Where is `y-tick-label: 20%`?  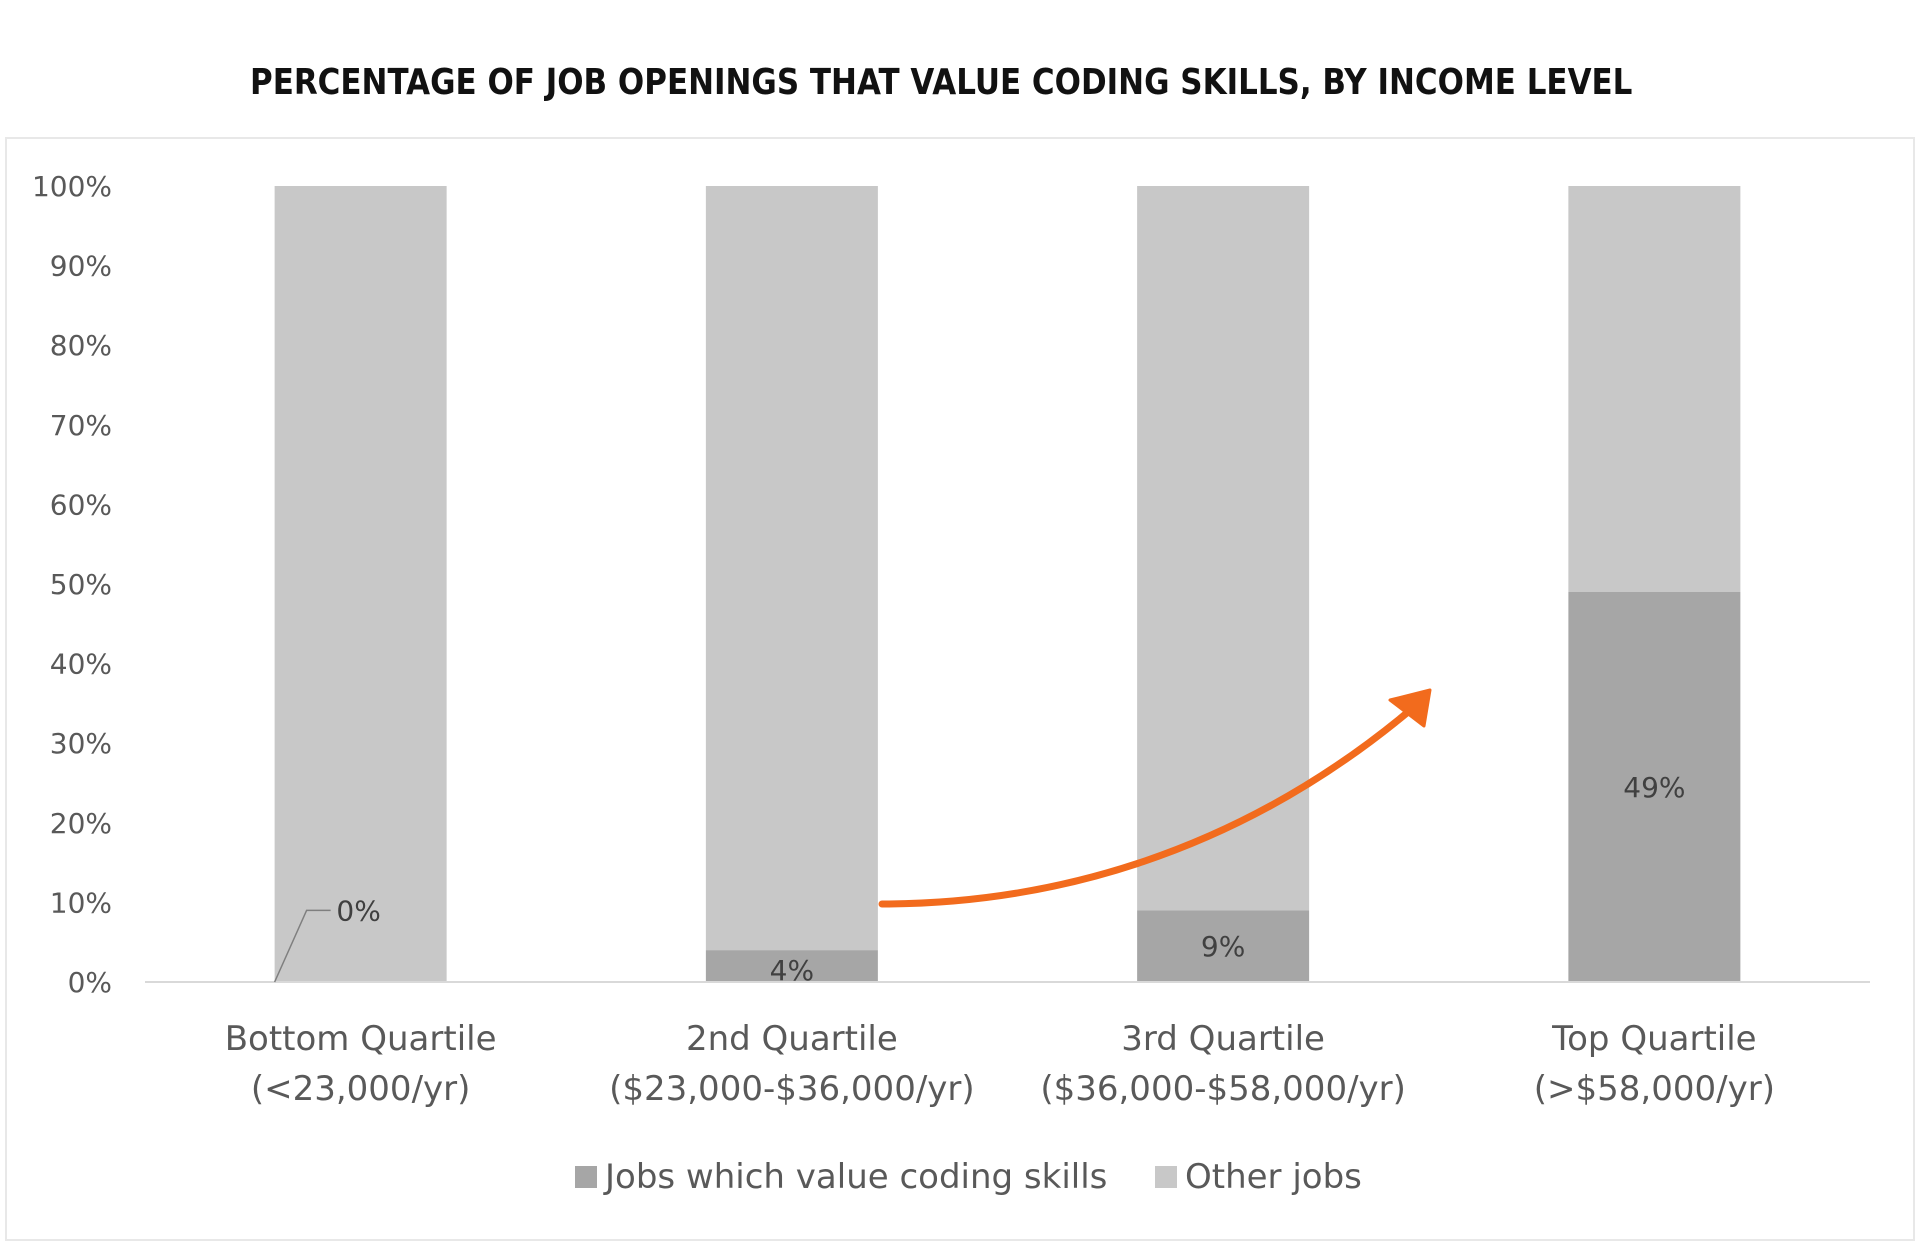
y-tick-label: 20% is located at coordinates (81, 823).